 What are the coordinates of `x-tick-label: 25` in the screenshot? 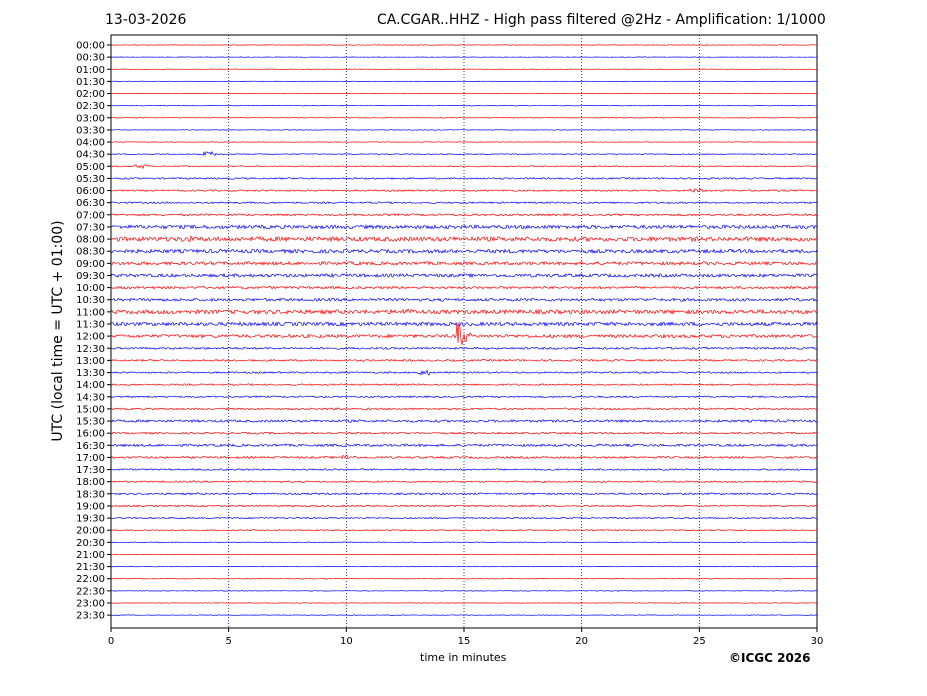 It's located at (699, 641).